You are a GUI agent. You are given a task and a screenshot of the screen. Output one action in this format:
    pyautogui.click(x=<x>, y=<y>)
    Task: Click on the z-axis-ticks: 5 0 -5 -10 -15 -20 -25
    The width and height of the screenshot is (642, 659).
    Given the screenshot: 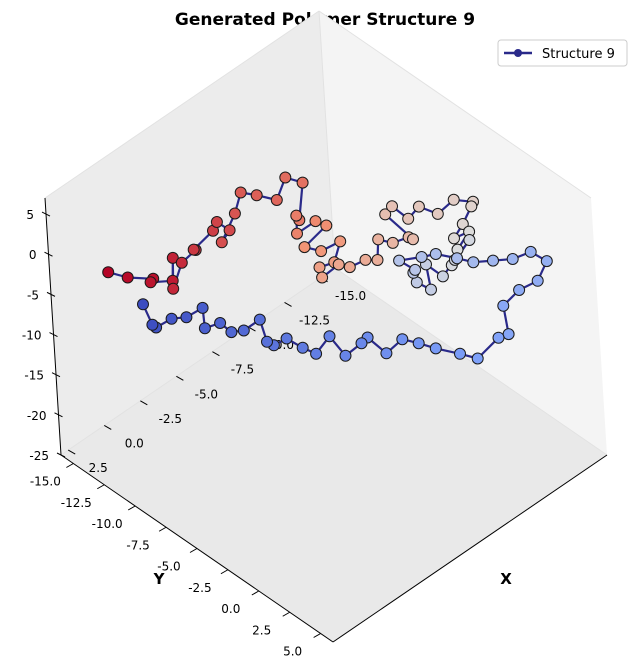 What is the action you would take?
    pyautogui.click(x=44, y=335)
    